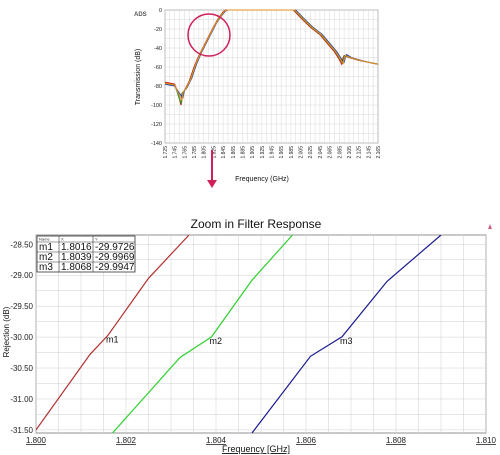 Image resolution: width=500 pixels, height=455 pixels. What do you see at coordinates (234, 152) in the screenshot?
I see `top-x-tick-label: 1.865` at bounding box center [234, 152].